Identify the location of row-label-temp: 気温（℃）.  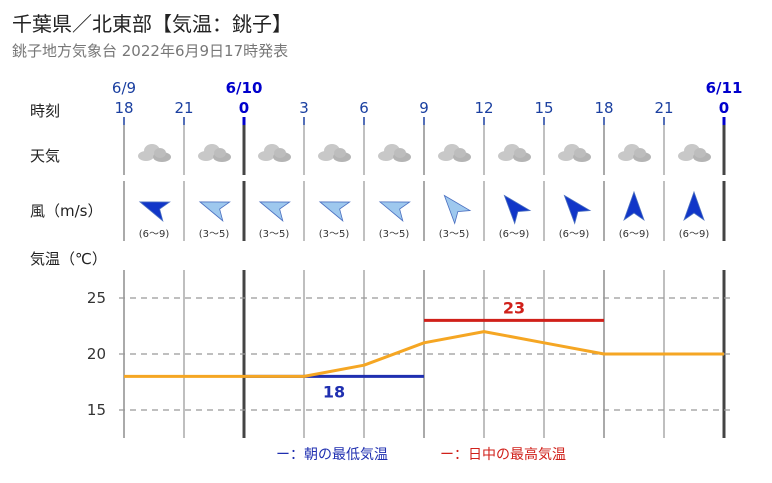
(68, 259).